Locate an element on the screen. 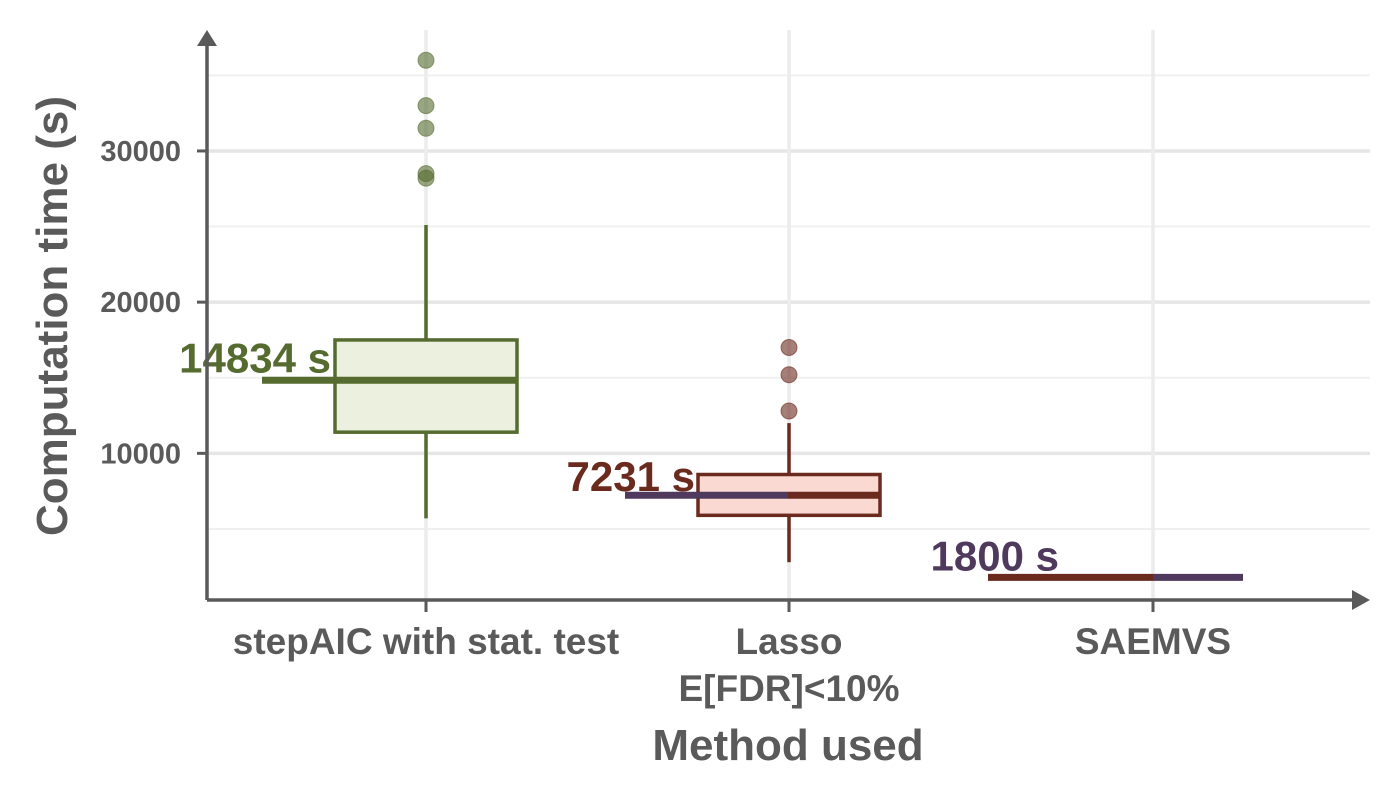  y-tick-label: 10000 is located at coordinates (140, 454).